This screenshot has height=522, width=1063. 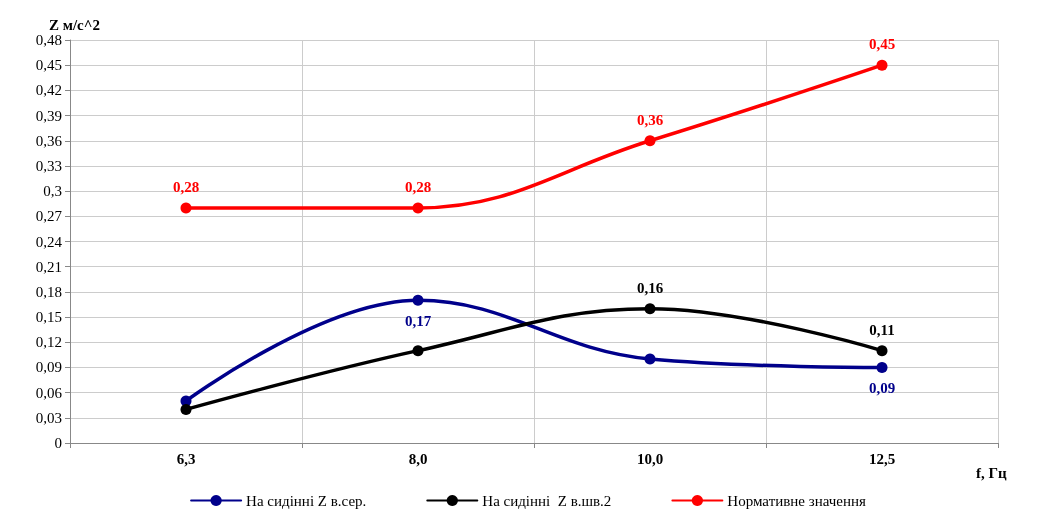 What do you see at coordinates (796, 500) in the screenshot?
I see `legend-label: Нормативне значення` at bounding box center [796, 500].